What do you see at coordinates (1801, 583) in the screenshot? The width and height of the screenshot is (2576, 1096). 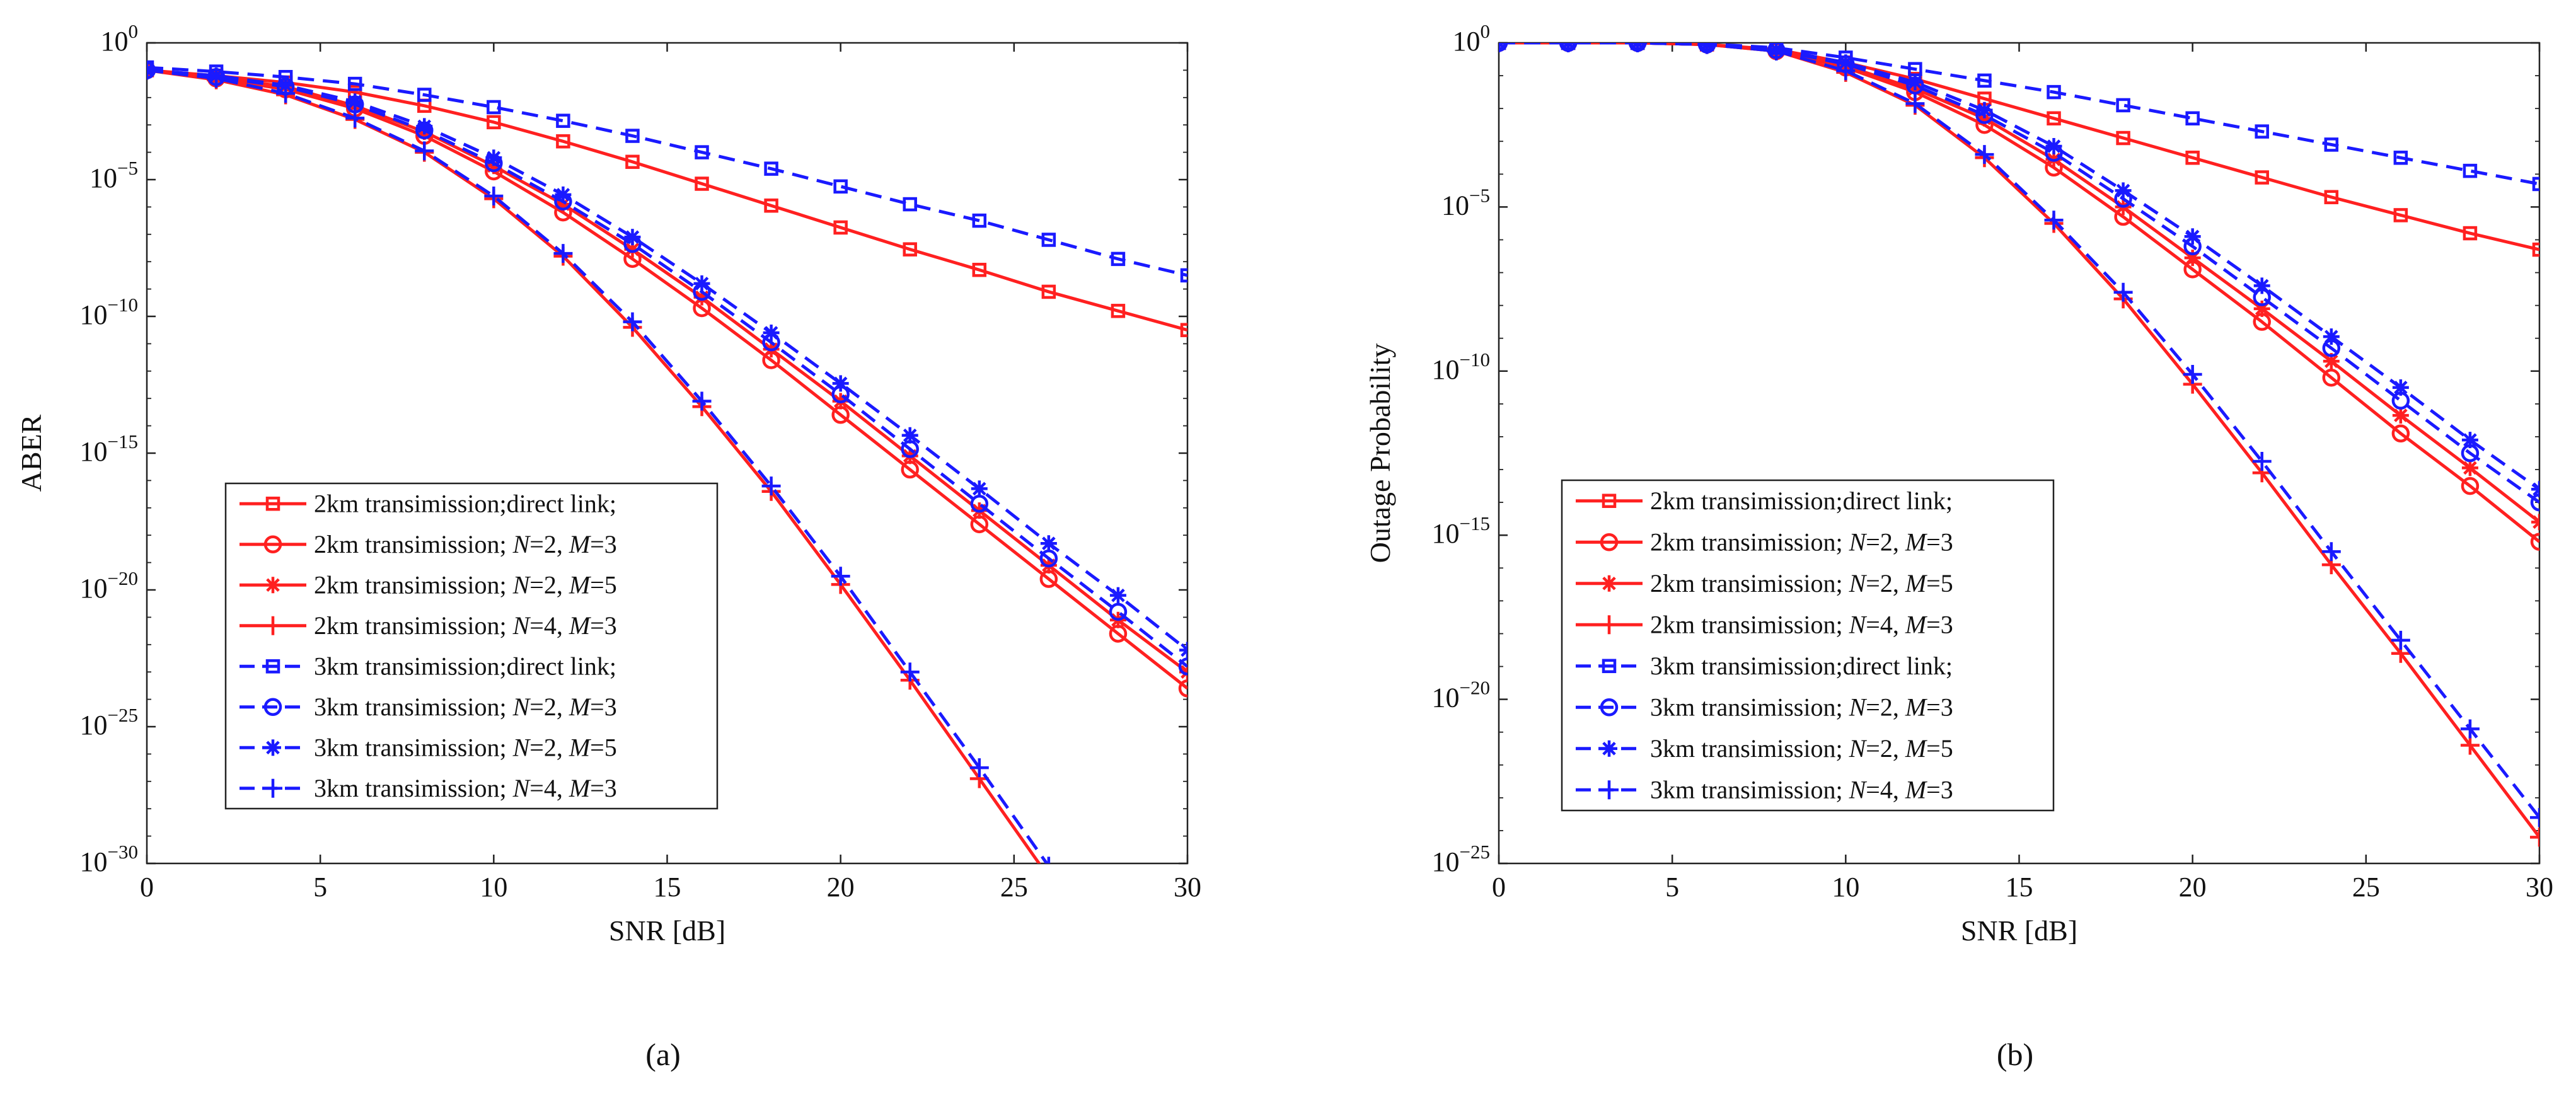 I see `legend-label: 2km transimission; N=2, M=5` at bounding box center [1801, 583].